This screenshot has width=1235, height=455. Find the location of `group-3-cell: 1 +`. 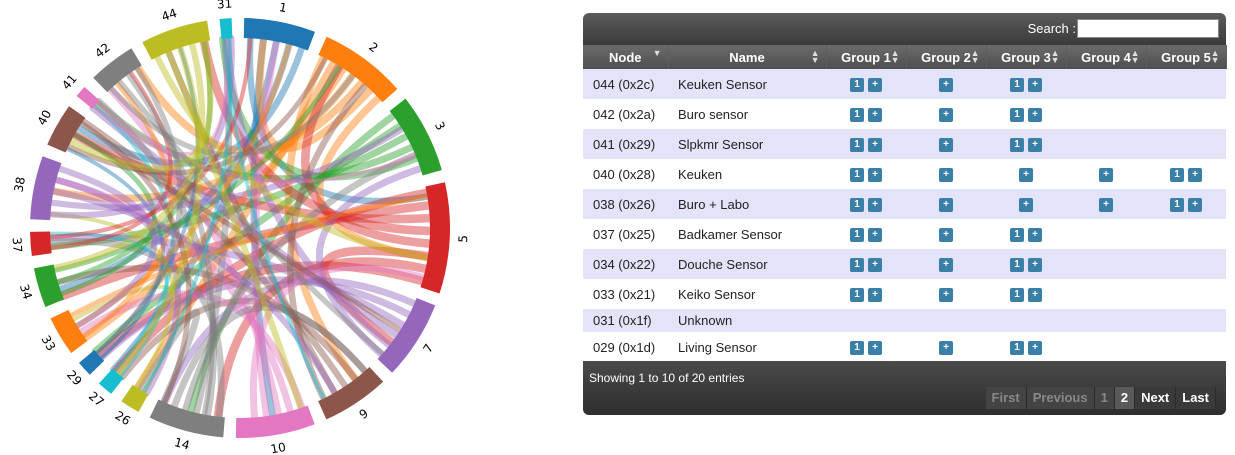

group-3-cell: 1 + is located at coordinates (1026, 234).